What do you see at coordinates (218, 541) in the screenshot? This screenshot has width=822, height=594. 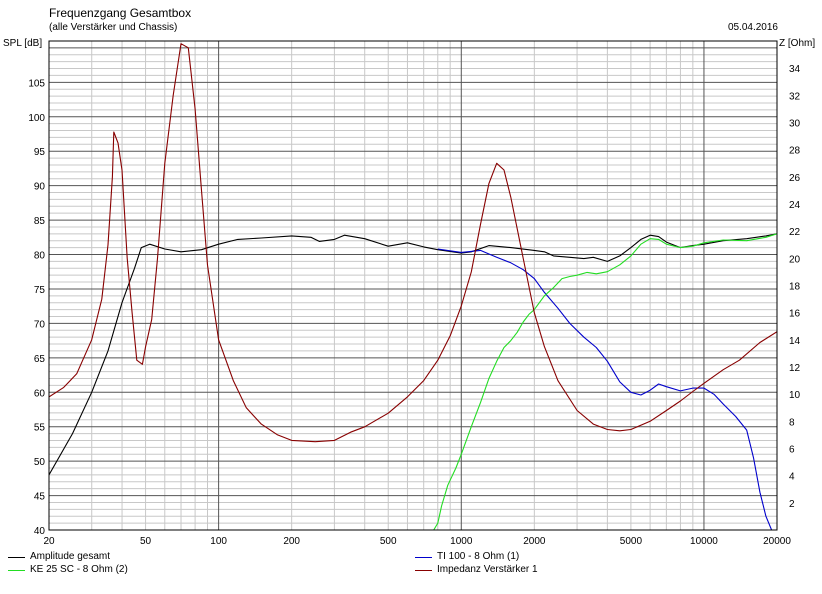 I see `x-tick-label: 100` at bounding box center [218, 541].